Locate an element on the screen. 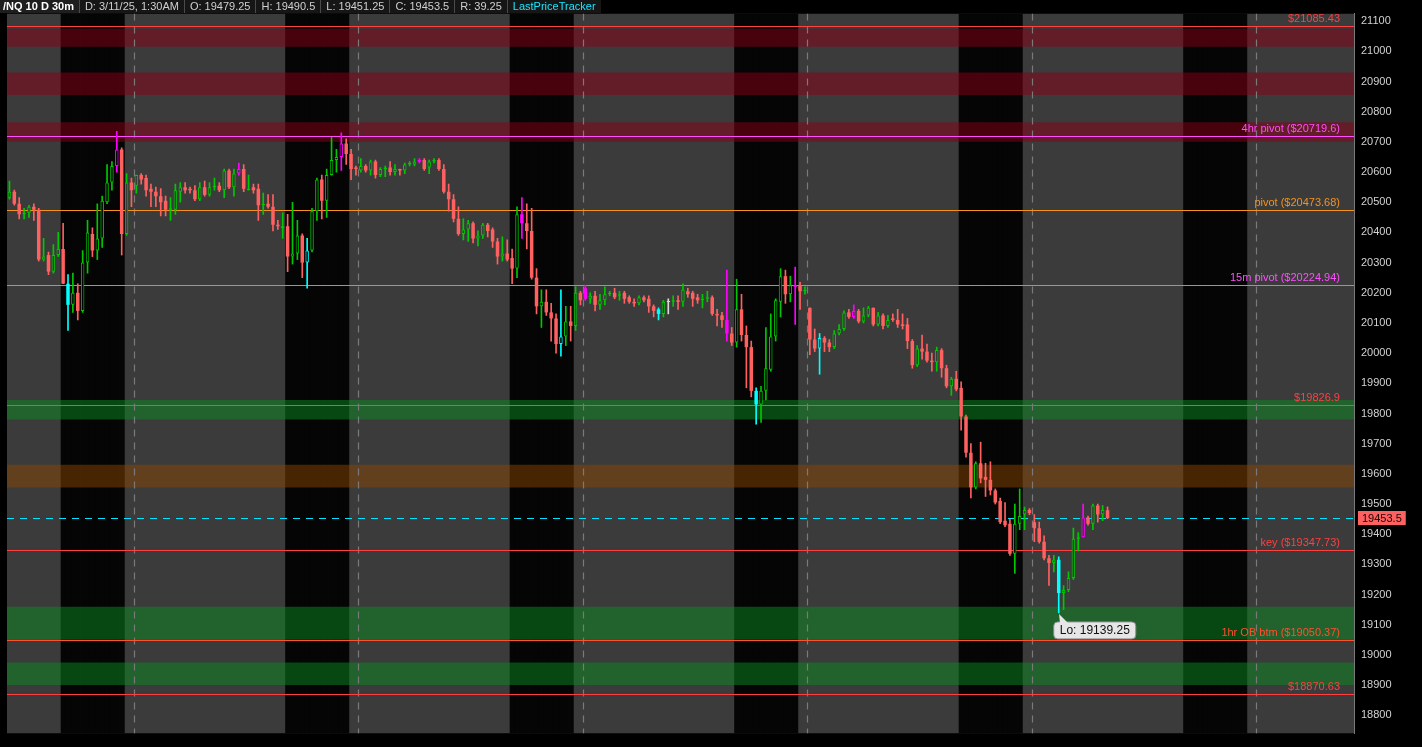 The height and width of the screenshot is (747, 1422). y-tick-label: 20500 is located at coordinates (1376, 201).